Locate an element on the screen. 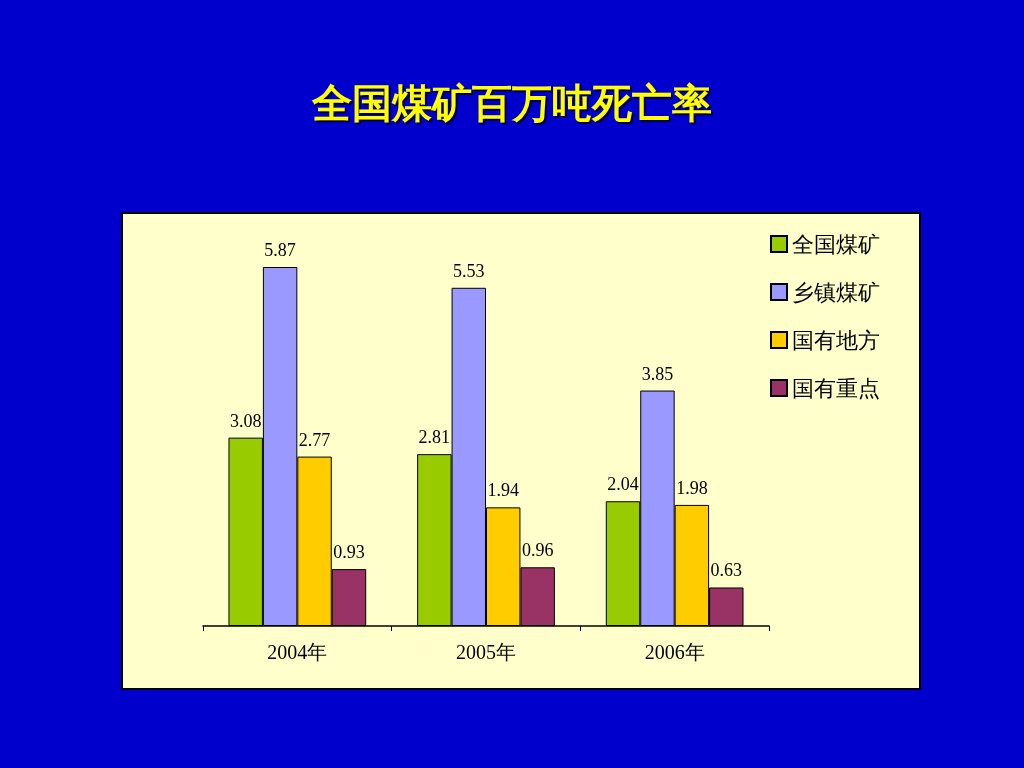 This screenshot has width=1024, height=768. chart-title: 全国煤矿百万吨死亡率 is located at coordinates (512, 104).